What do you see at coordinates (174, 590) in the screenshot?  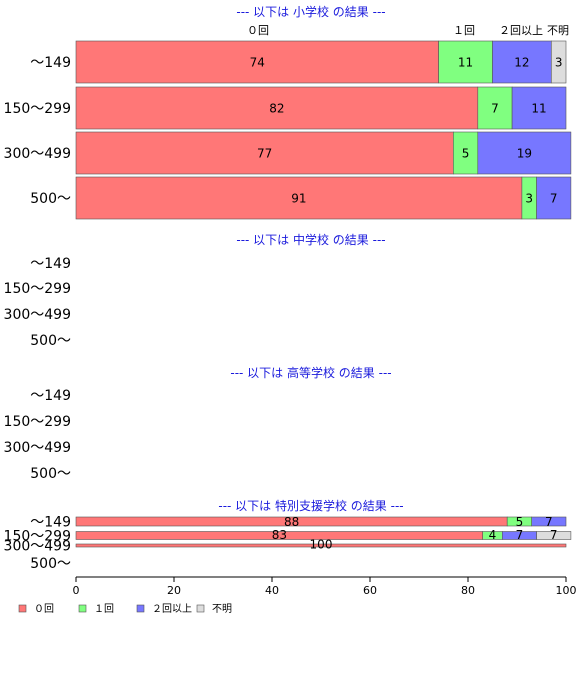 I see `x-tick-label: 20` at bounding box center [174, 590].